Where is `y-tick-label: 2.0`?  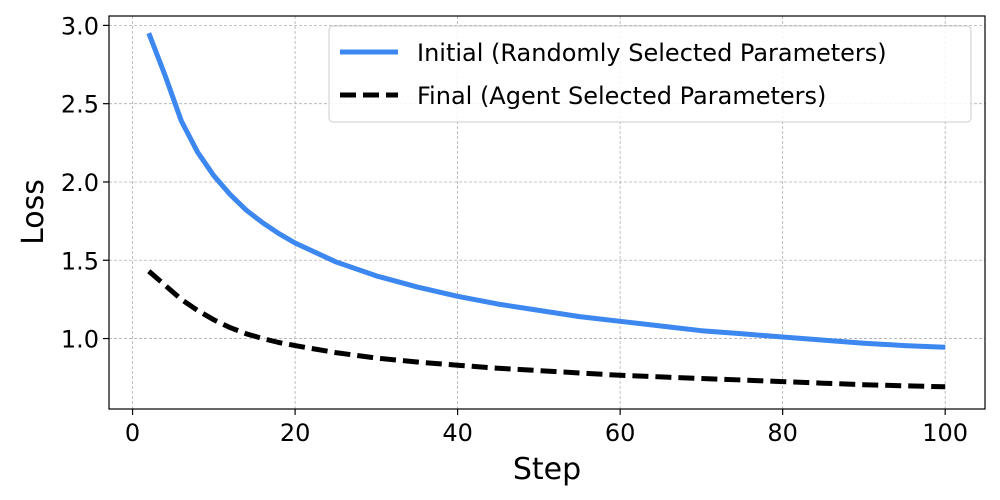
y-tick-label: 2.0 is located at coordinates (80, 183).